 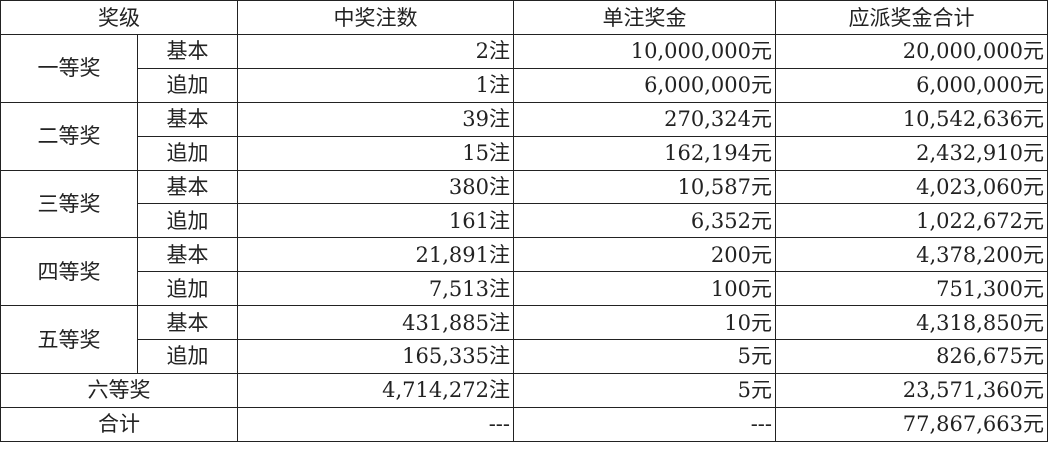 I want to click on header-count: 中奖注数, so click(x=375, y=17).